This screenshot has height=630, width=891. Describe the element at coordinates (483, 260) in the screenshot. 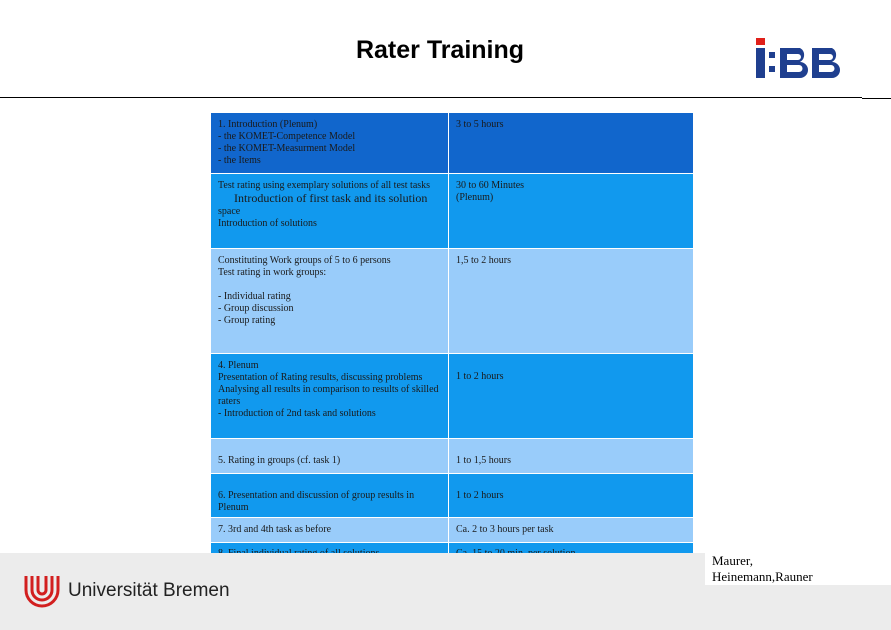

I see `duration-cell: 1,5 to 2 hours` at that location.